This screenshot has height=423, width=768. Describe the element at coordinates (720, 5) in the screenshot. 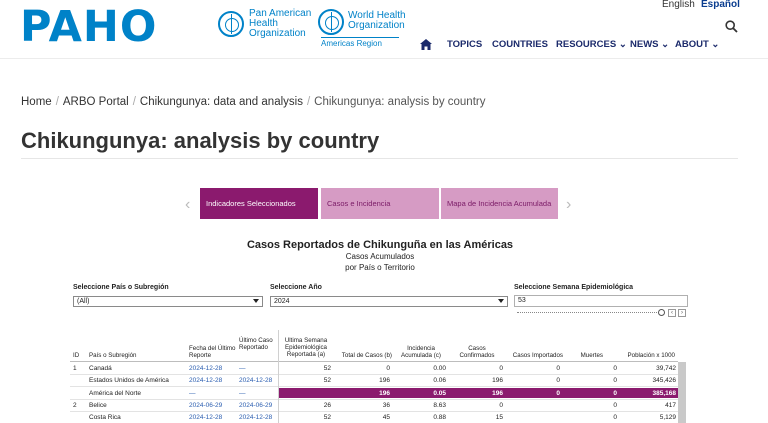

I see `lang-spanish-link: Español` at that location.